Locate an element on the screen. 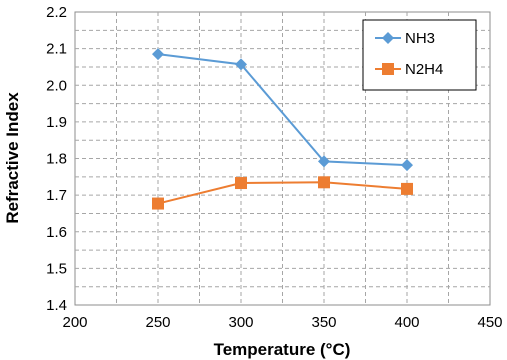 This screenshot has height=360, width=507. legend-box is located at coordinates (419, 55).